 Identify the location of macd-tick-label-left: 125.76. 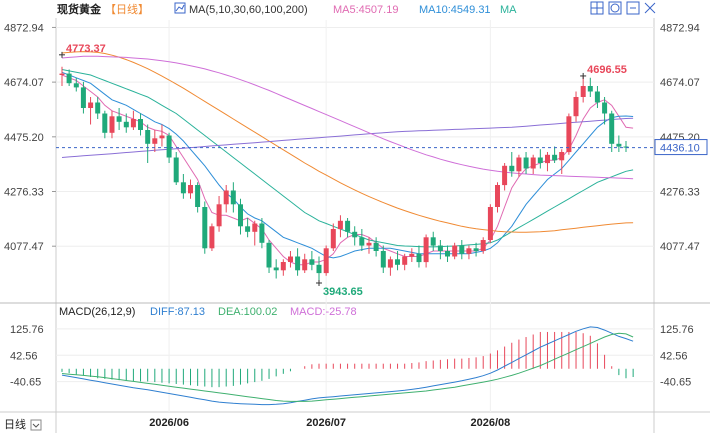
(27, 330).